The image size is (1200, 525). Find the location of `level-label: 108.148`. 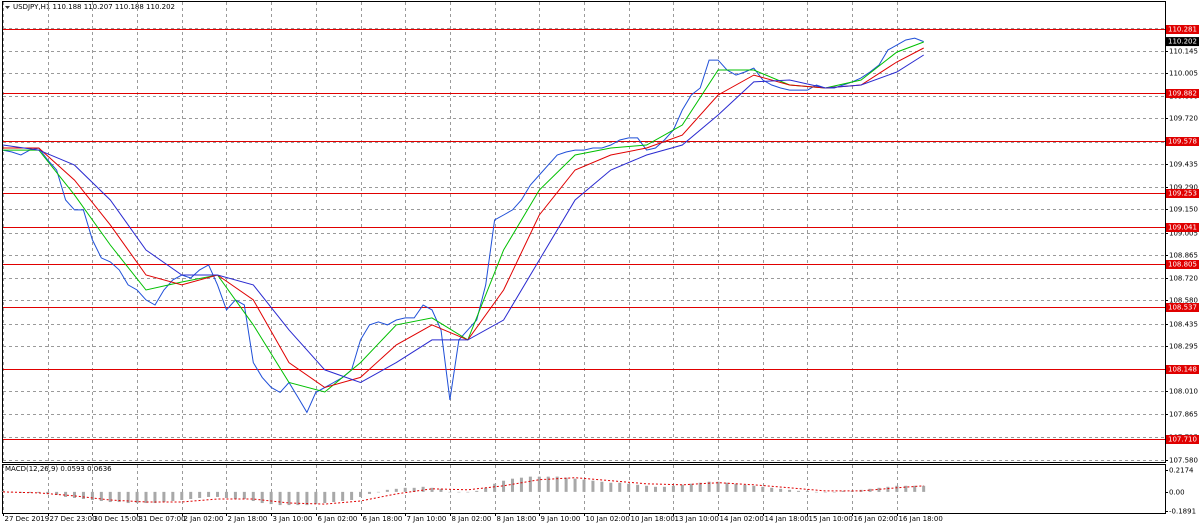

level-label: 108.148 is located at coordinates (1182, 370).